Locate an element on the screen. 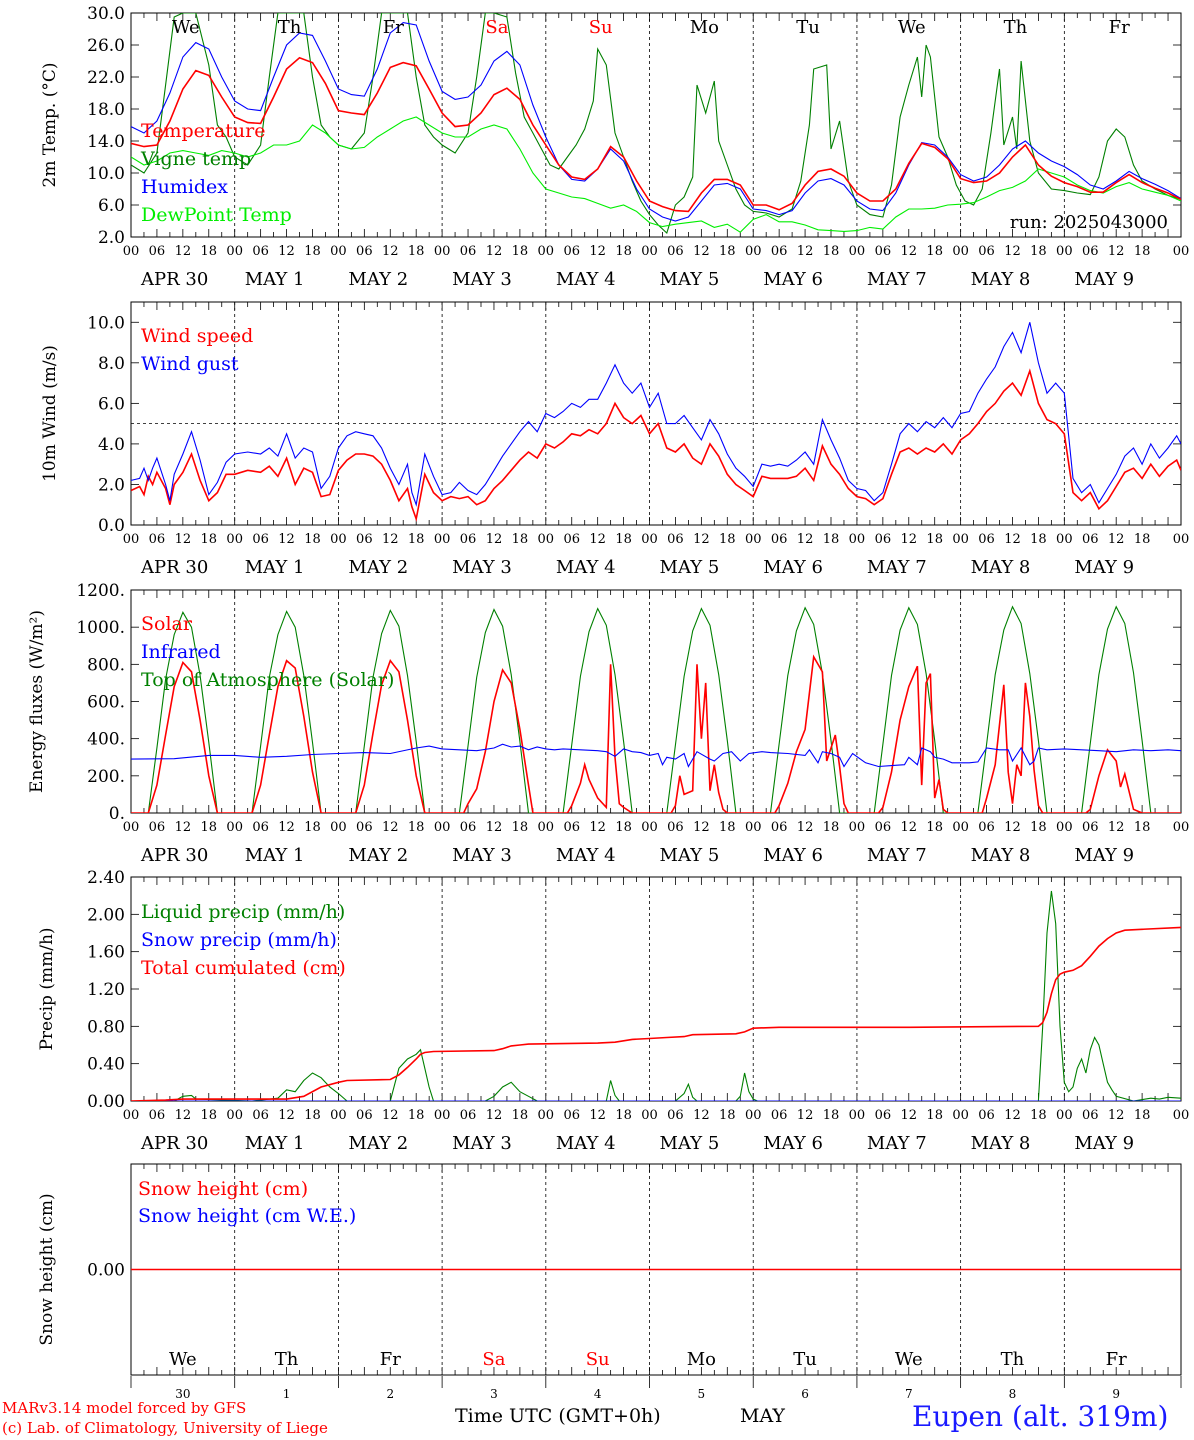 The height and width of the screenshot is (1440, 1194). time-axis-label: Time UTC (GMT+0h) is located at coordinates (558, 1416).